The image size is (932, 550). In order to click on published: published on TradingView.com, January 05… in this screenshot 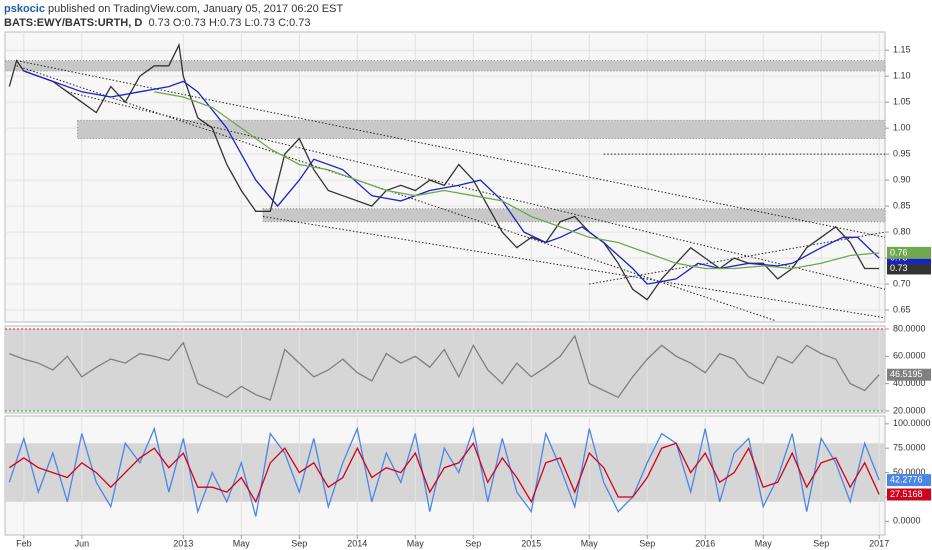, I will do `click(196, 9)`.